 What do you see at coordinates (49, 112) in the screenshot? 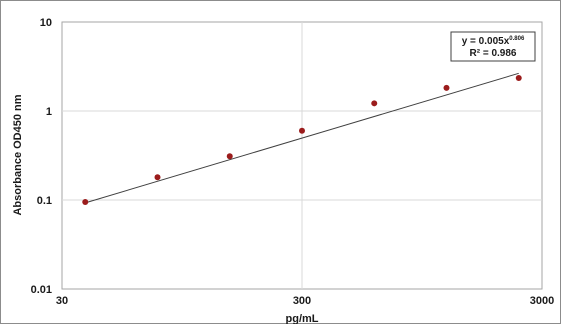
I see `y-tick-label: 1` at bounding box center [49, 112].